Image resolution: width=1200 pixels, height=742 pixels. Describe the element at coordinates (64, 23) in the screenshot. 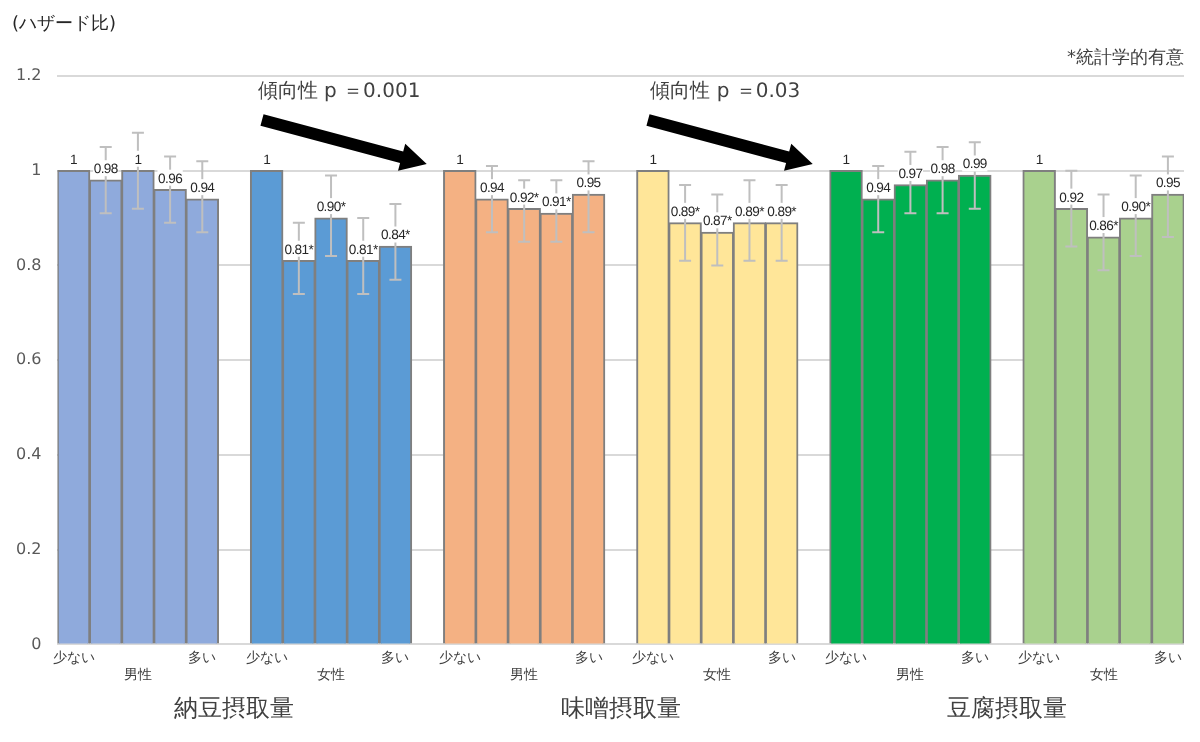

I see `y-axis-title: (ハザード比)` at that location.